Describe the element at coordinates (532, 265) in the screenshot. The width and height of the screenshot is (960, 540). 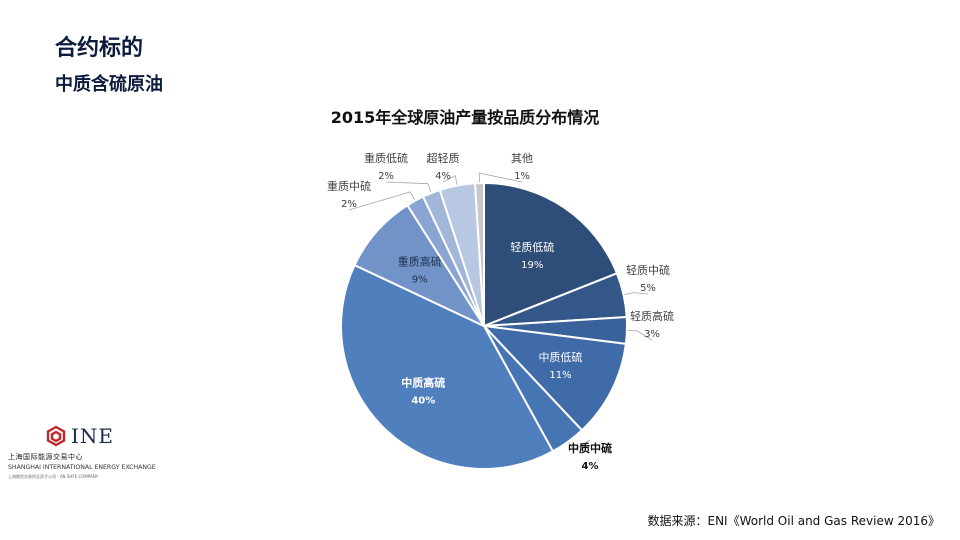
I see `pie-value-label-0: 19%` at that location.